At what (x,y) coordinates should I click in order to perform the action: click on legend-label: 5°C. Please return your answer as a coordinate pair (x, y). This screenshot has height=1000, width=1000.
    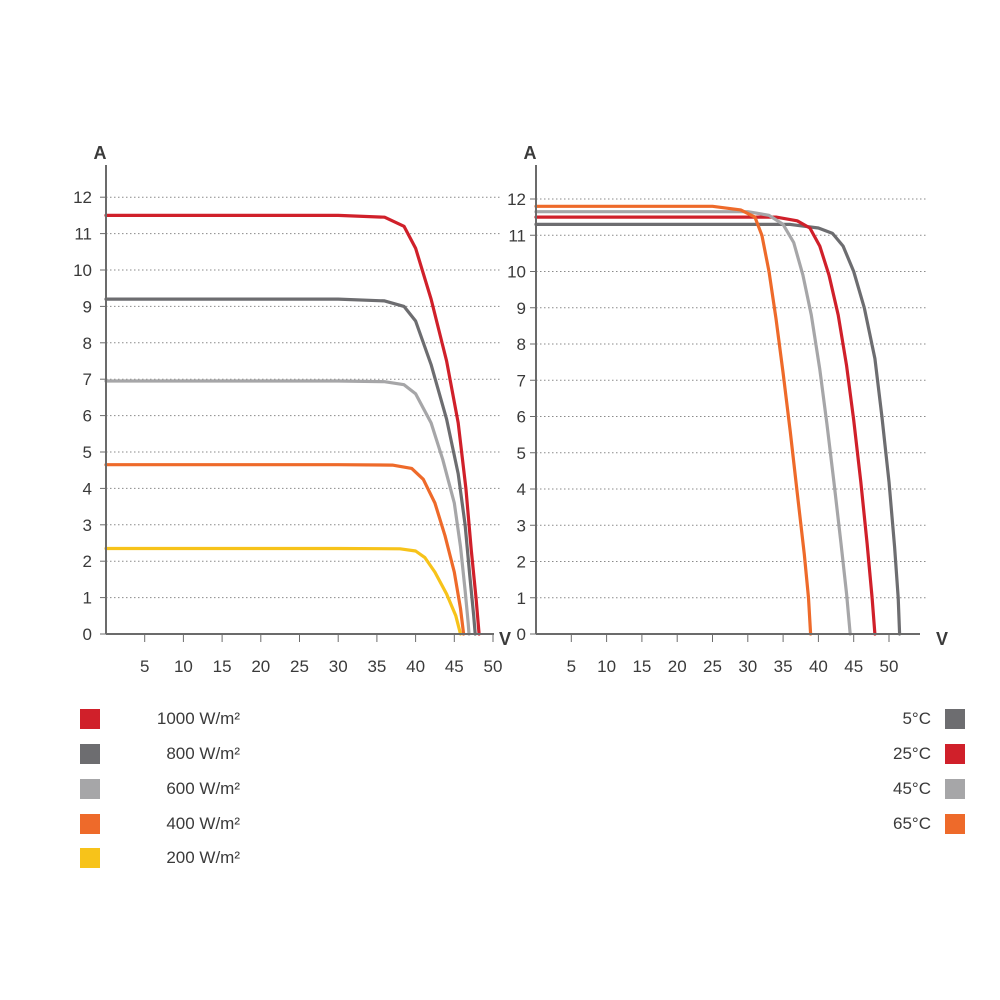
    Looking at the image, I should click on (916, 718).